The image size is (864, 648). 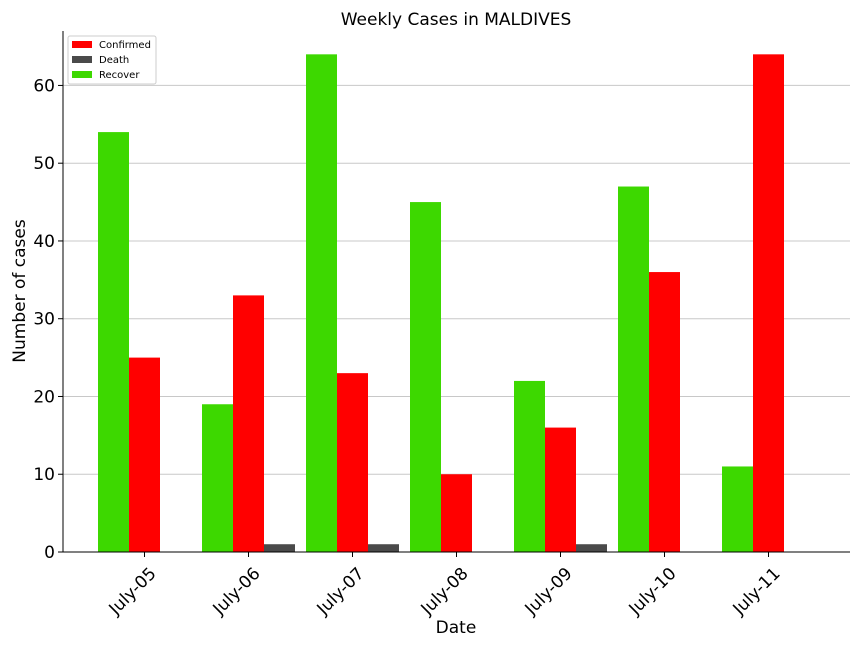 I want to click on y-tick-label: 0, so click(x=49, y=553).